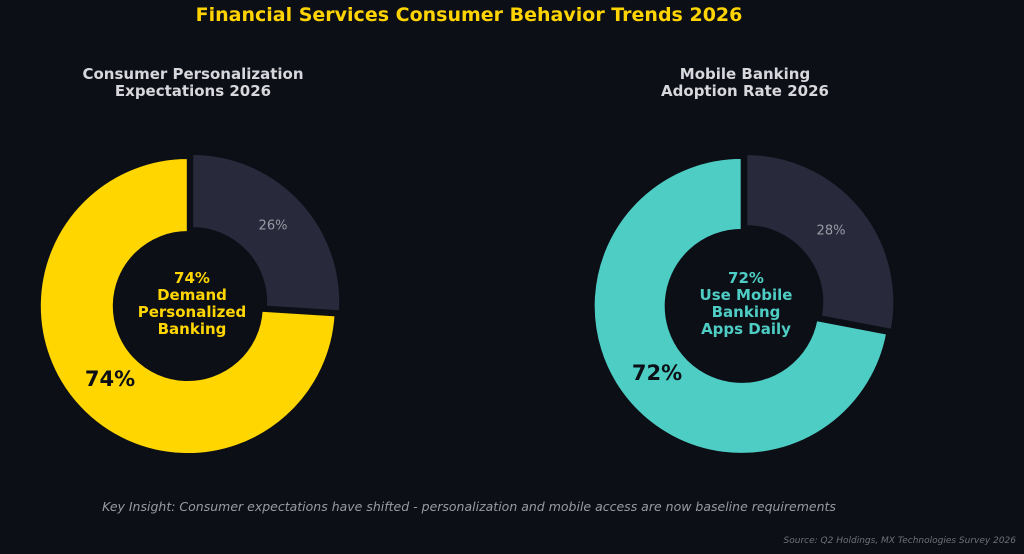 Image resolution: width=1024 pixels, height=554 pixels. I want to click on donut-1-center-line-1: 74%, so click(192, 278).